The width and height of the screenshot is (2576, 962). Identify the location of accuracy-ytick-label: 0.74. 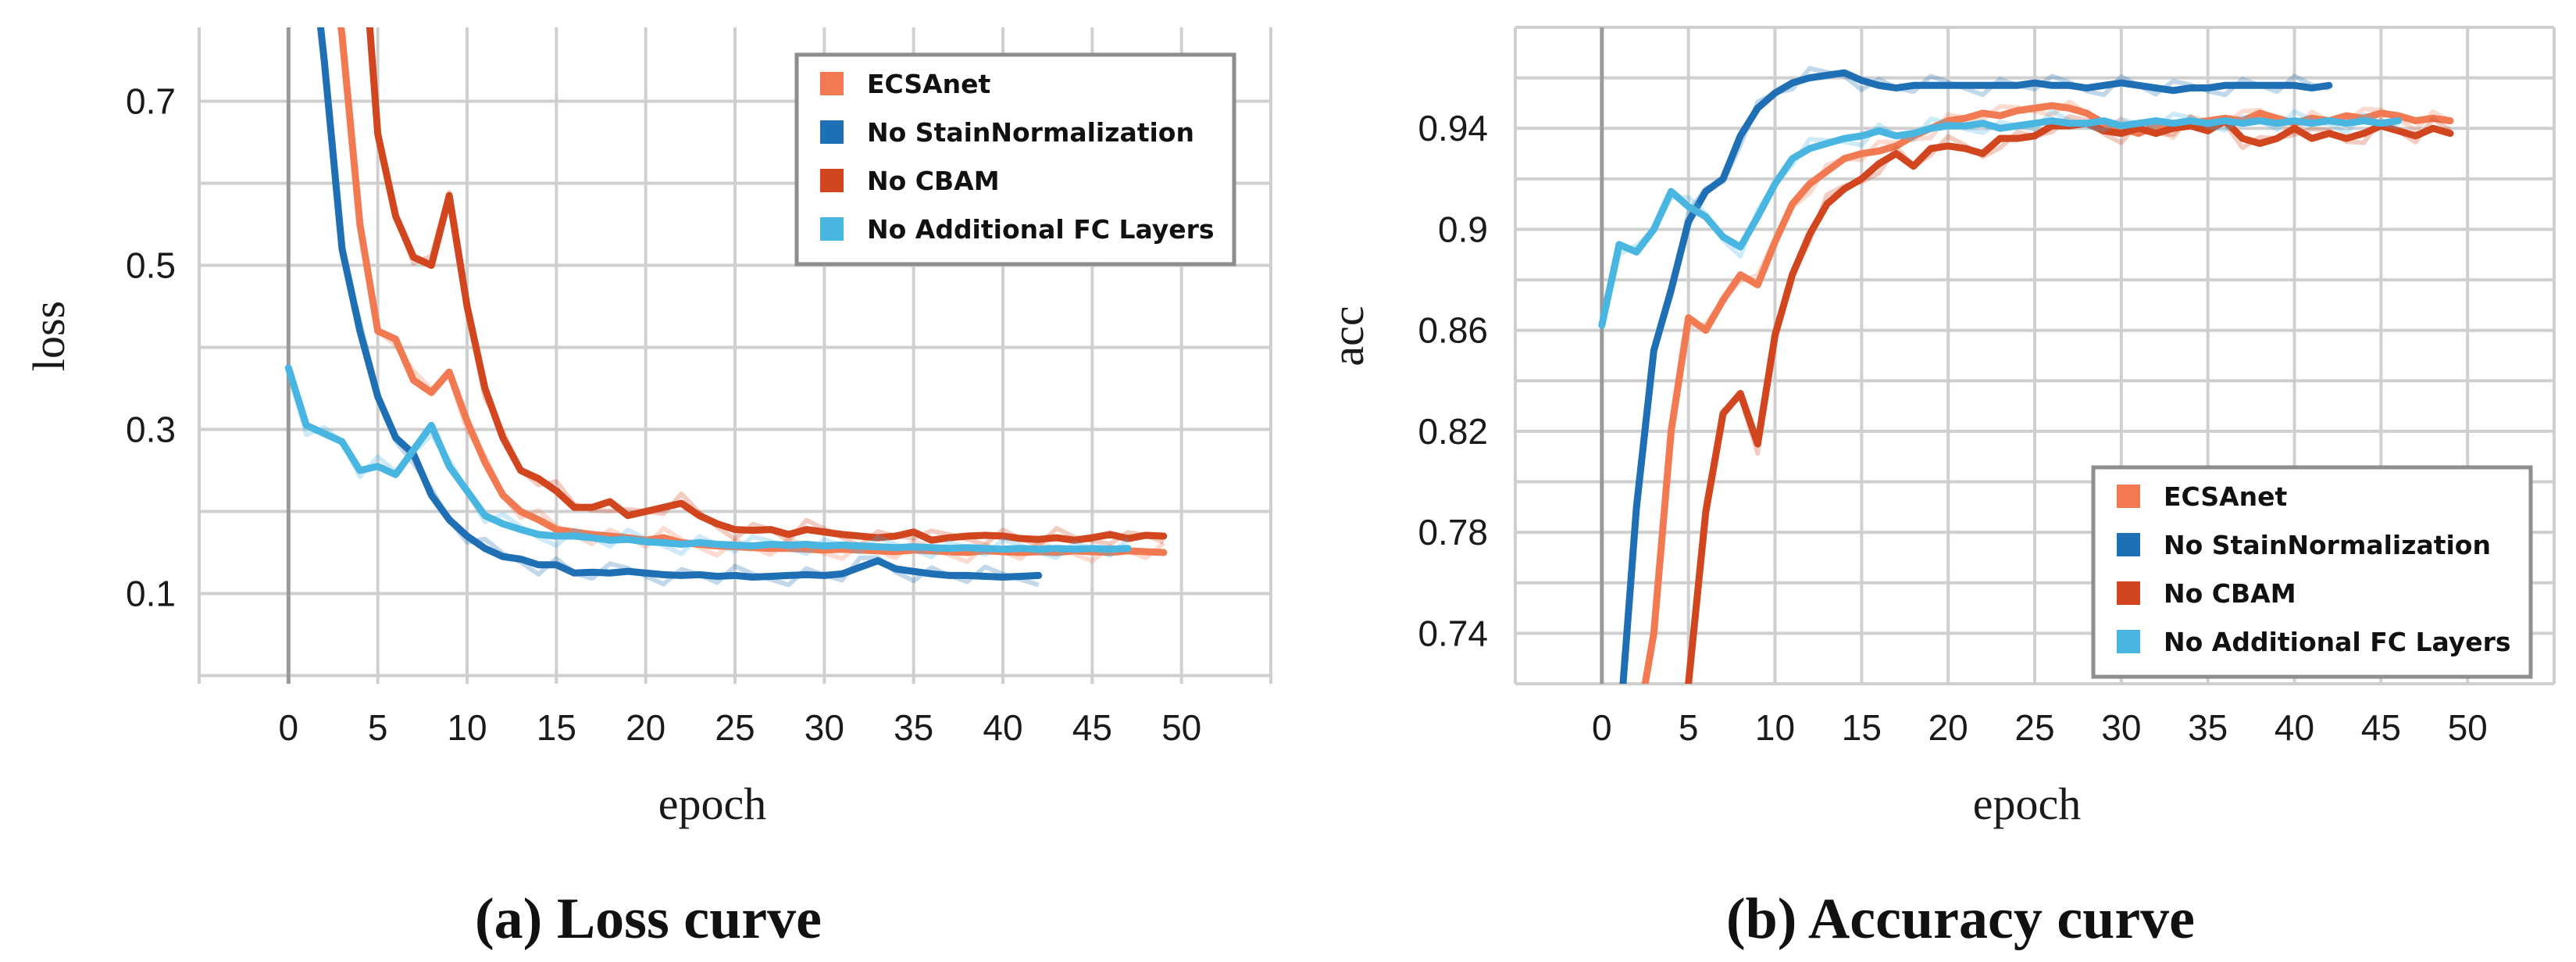
(1453, 633).